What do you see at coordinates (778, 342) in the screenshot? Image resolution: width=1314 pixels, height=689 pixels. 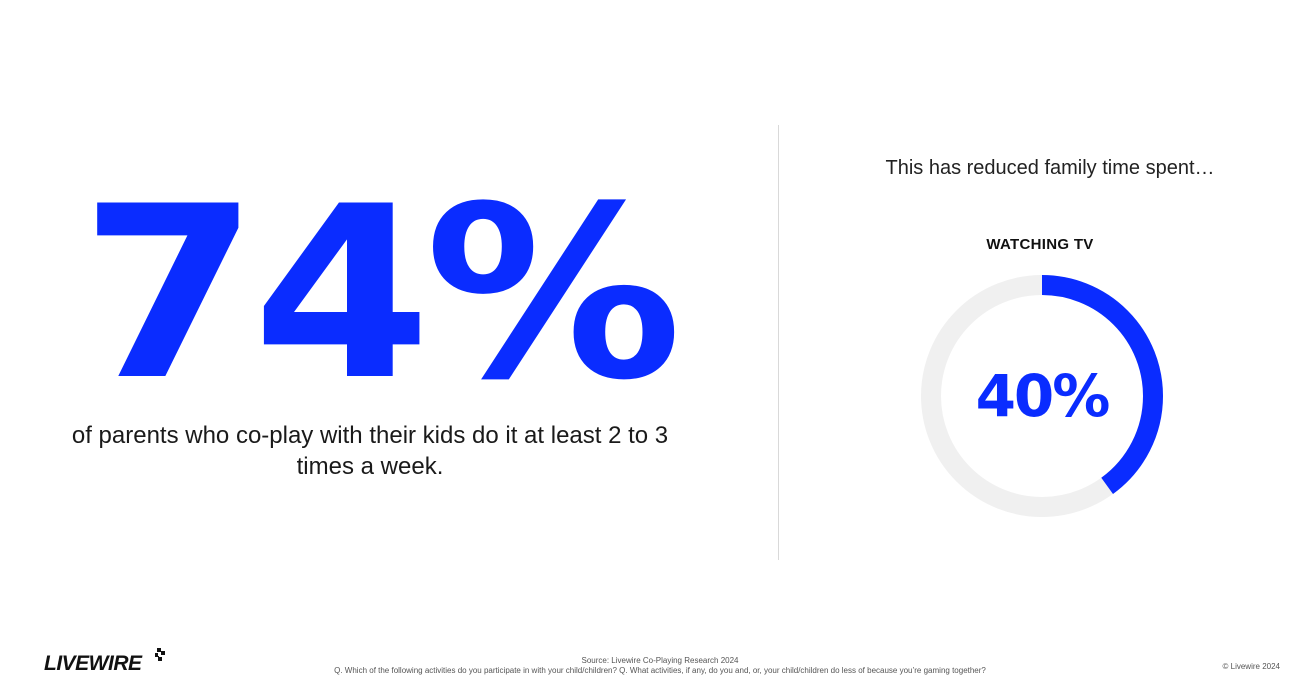 I see `divider` at bounding box center [778, 342].